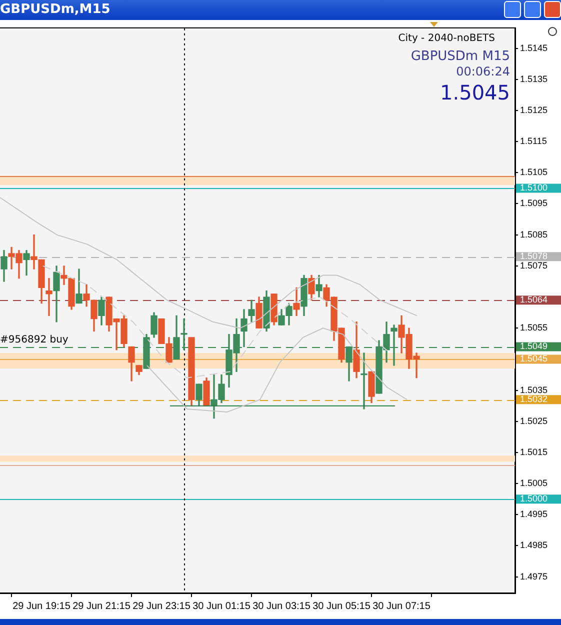  Describe the element at coordinates (534, 545) in the screenshot. I see `y-tick-label: 1.4985` at that location.